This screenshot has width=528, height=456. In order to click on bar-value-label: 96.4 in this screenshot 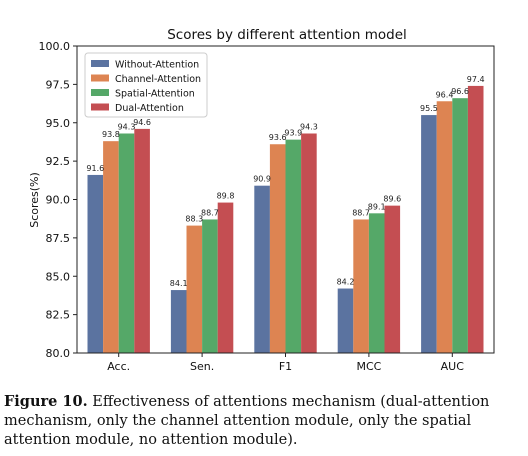, I will do `click(445, 94)`.